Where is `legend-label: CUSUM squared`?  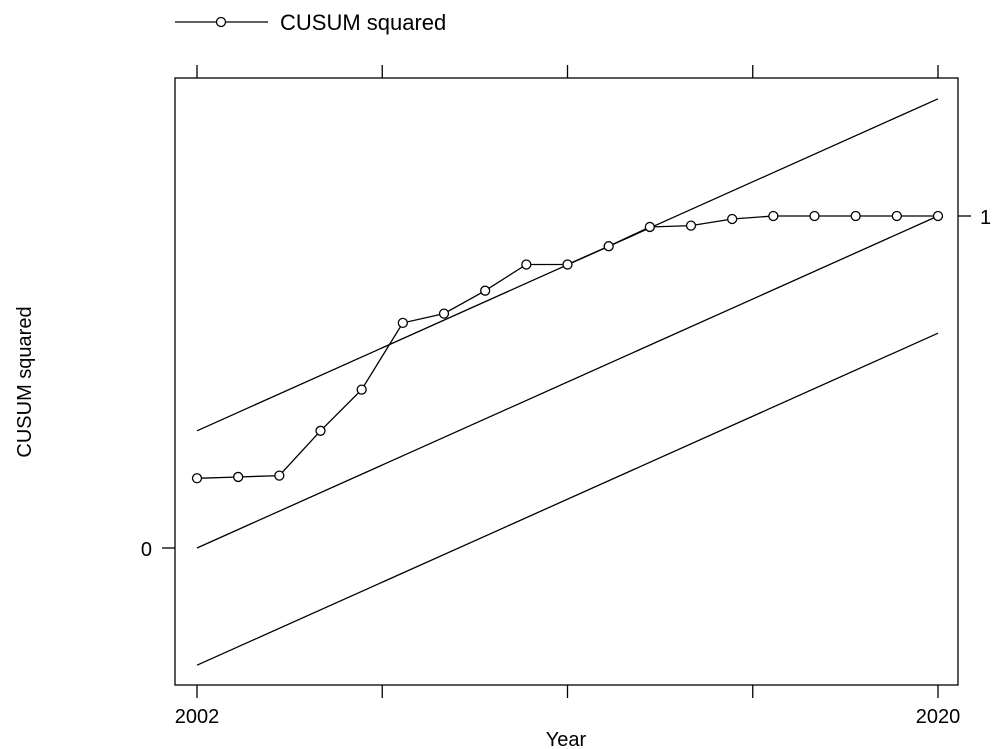 legend-label: CUSUM squared is located at coordinates (363, 22).